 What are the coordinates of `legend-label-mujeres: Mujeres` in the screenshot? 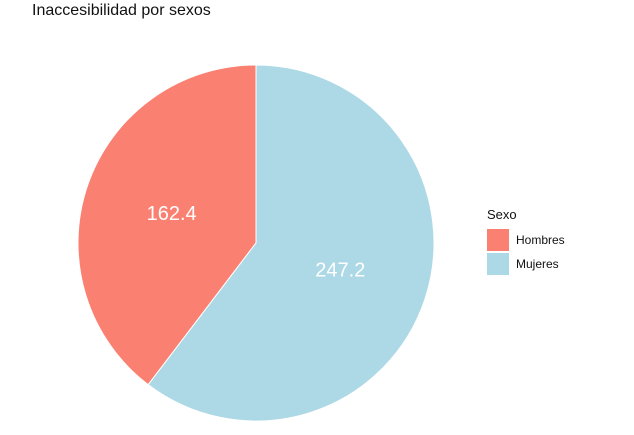 It's located at (537, 264).